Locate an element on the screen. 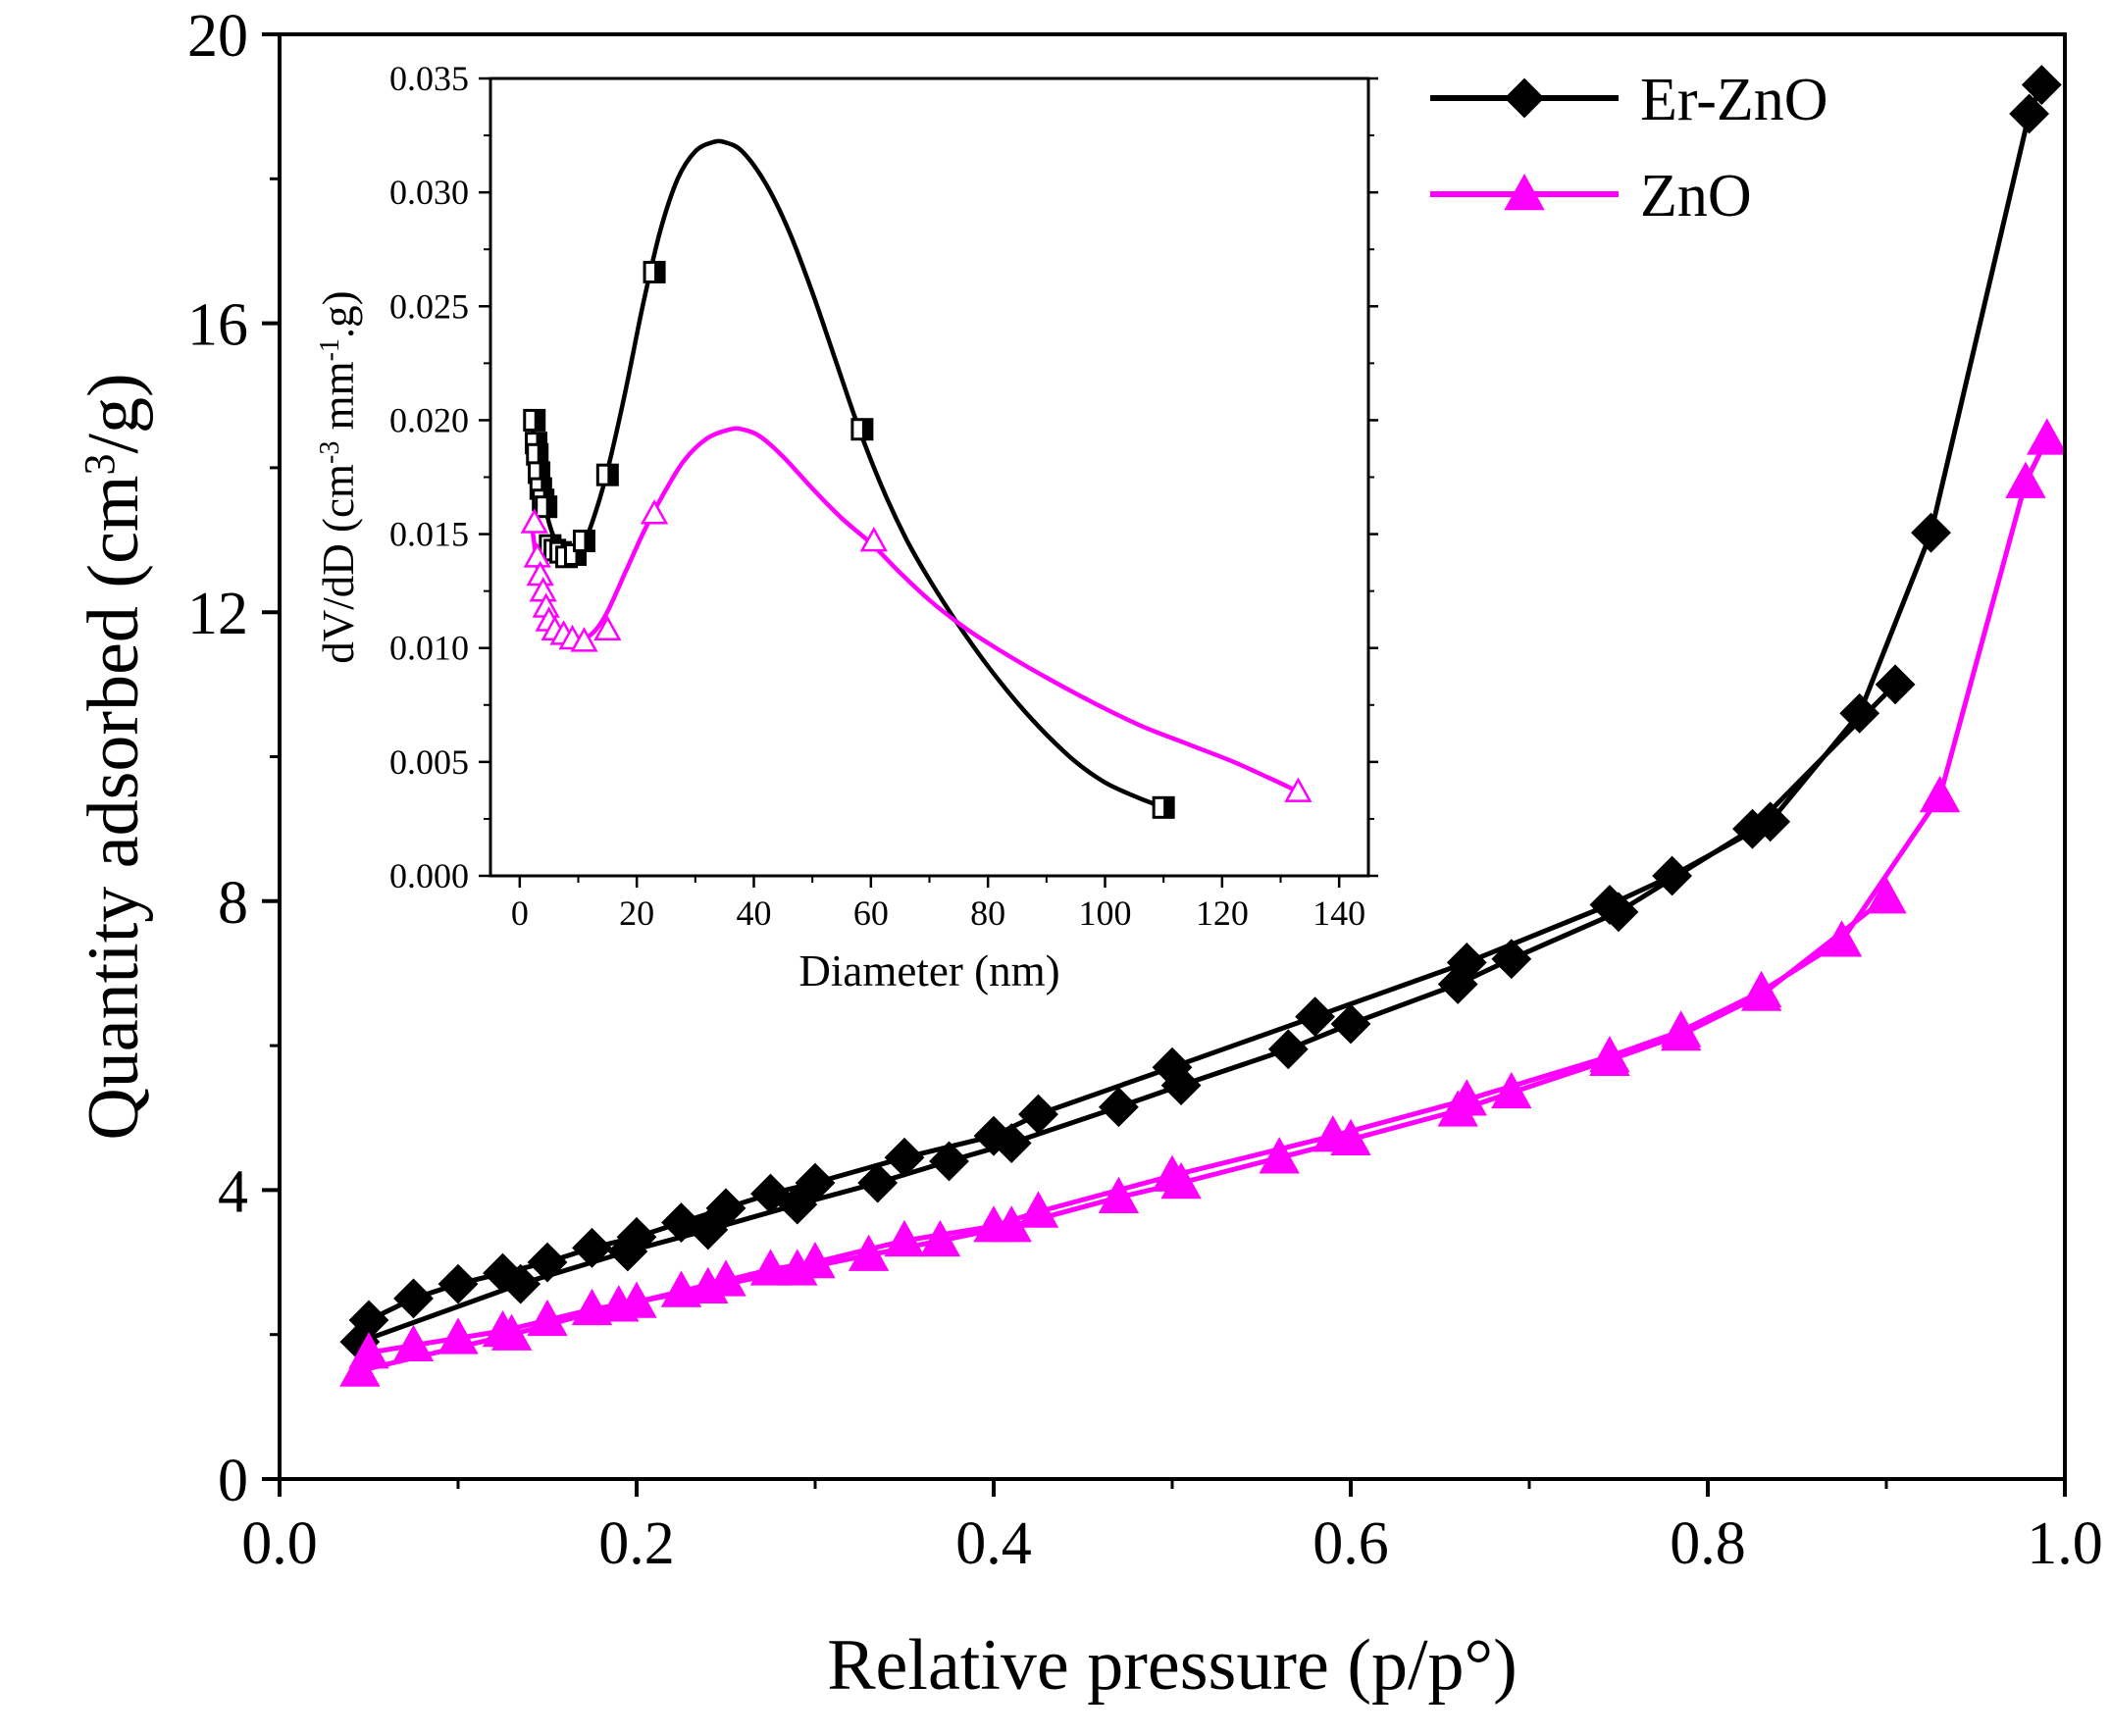 The image size is (2110, 1736). inset-plot-marks is located at coordinates (916, 479).